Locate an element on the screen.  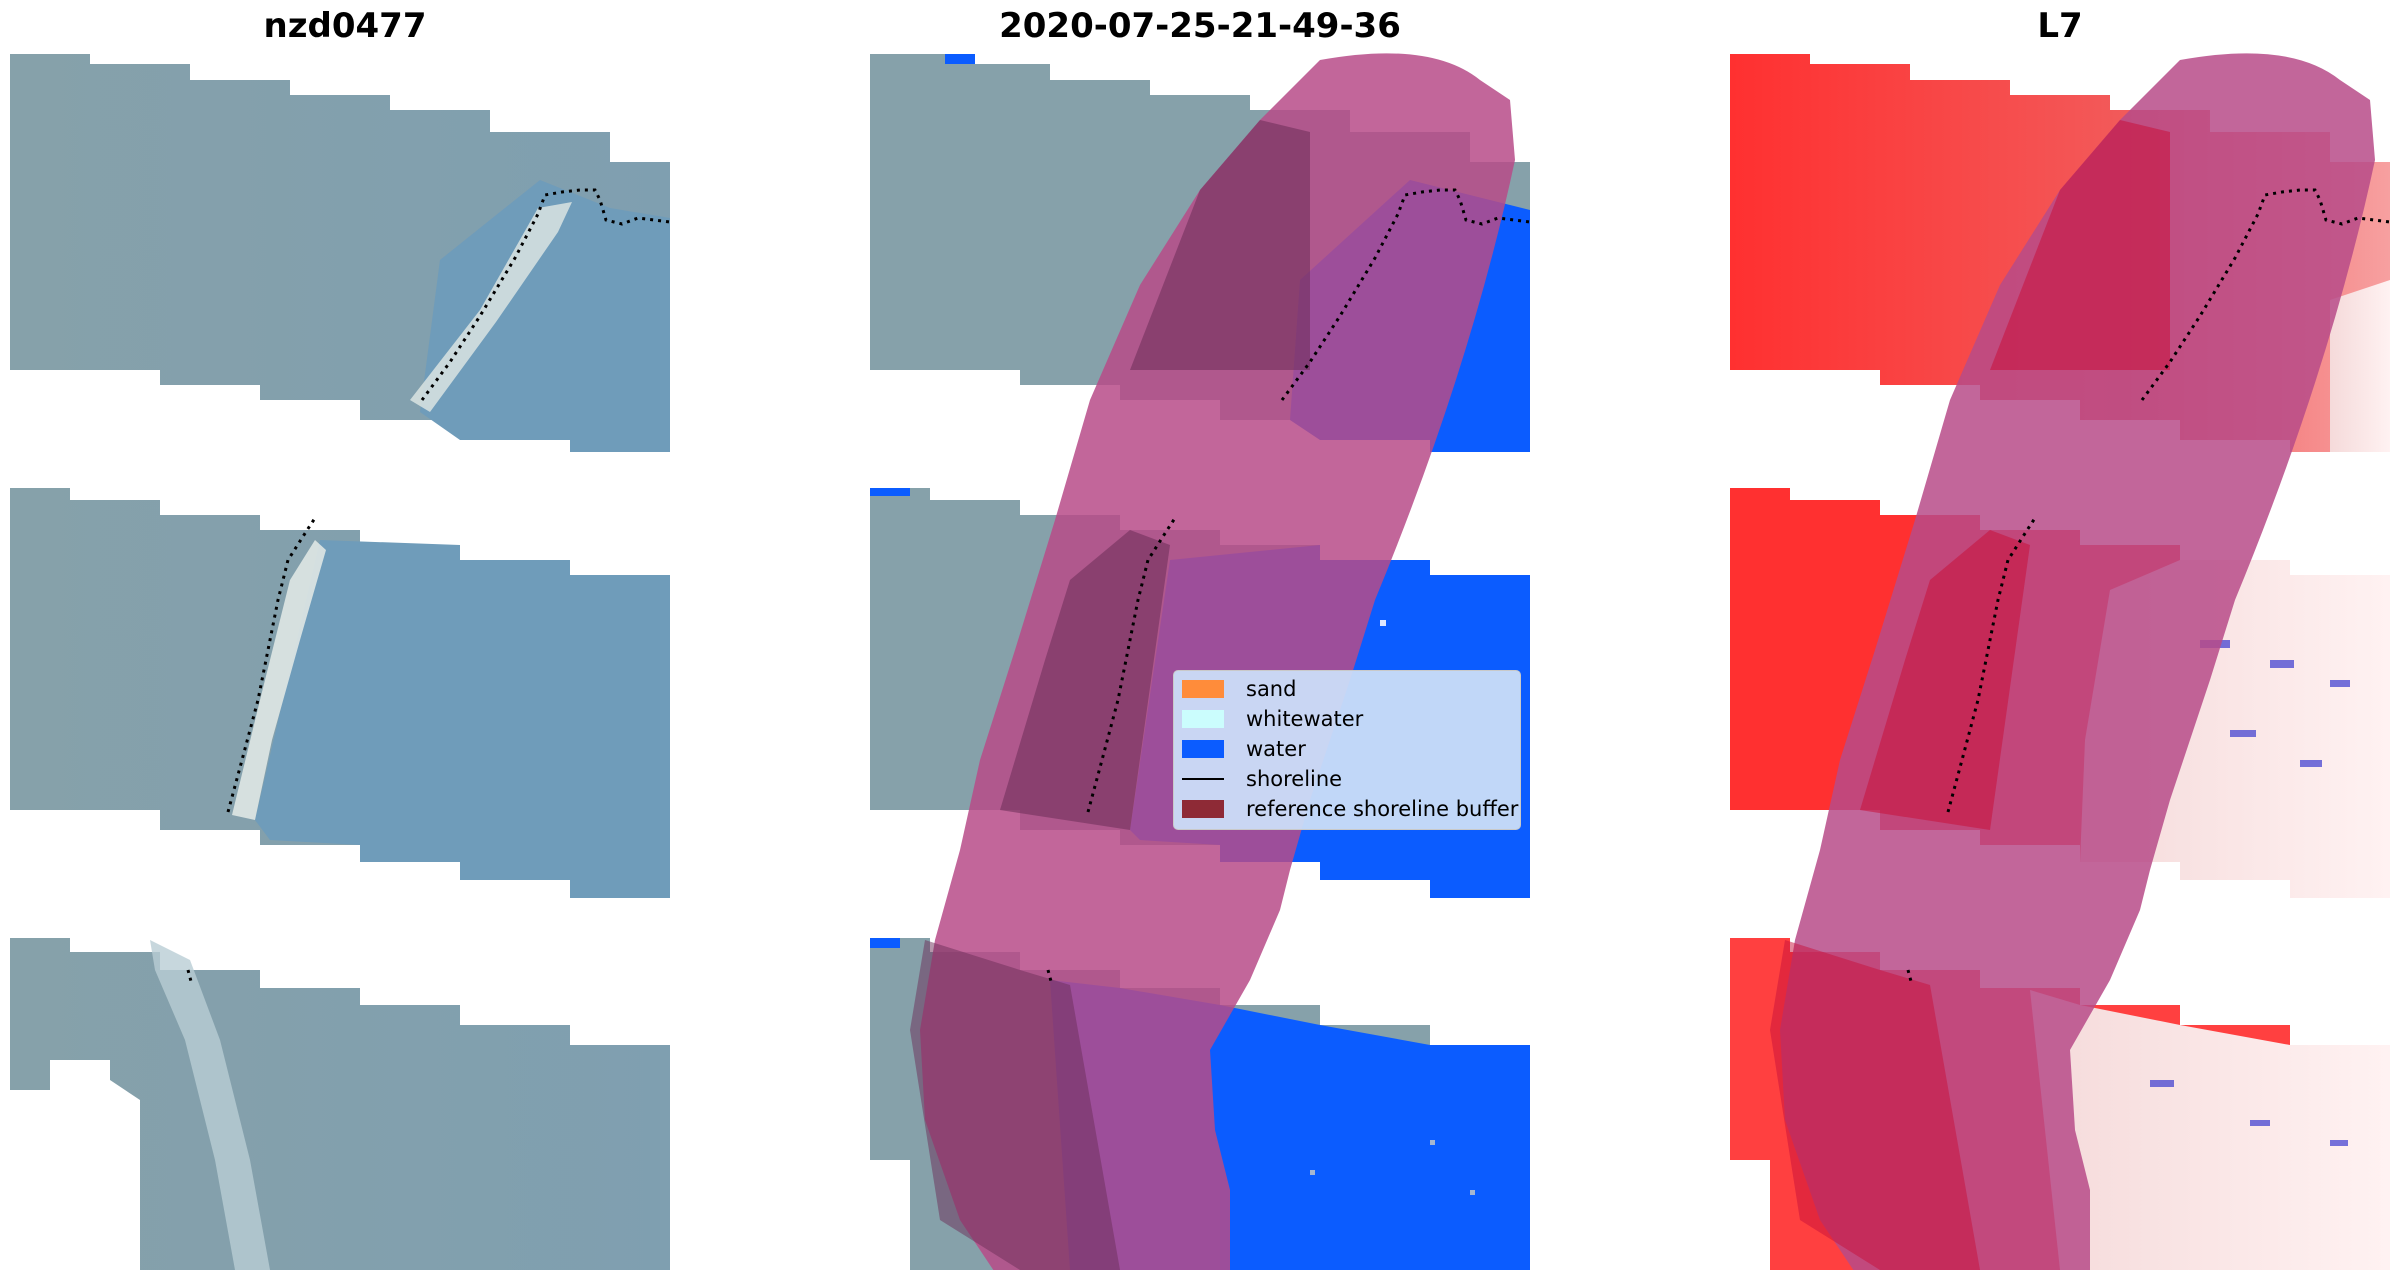
legend-label-sand: sand is located at coordinates (1271, 689).